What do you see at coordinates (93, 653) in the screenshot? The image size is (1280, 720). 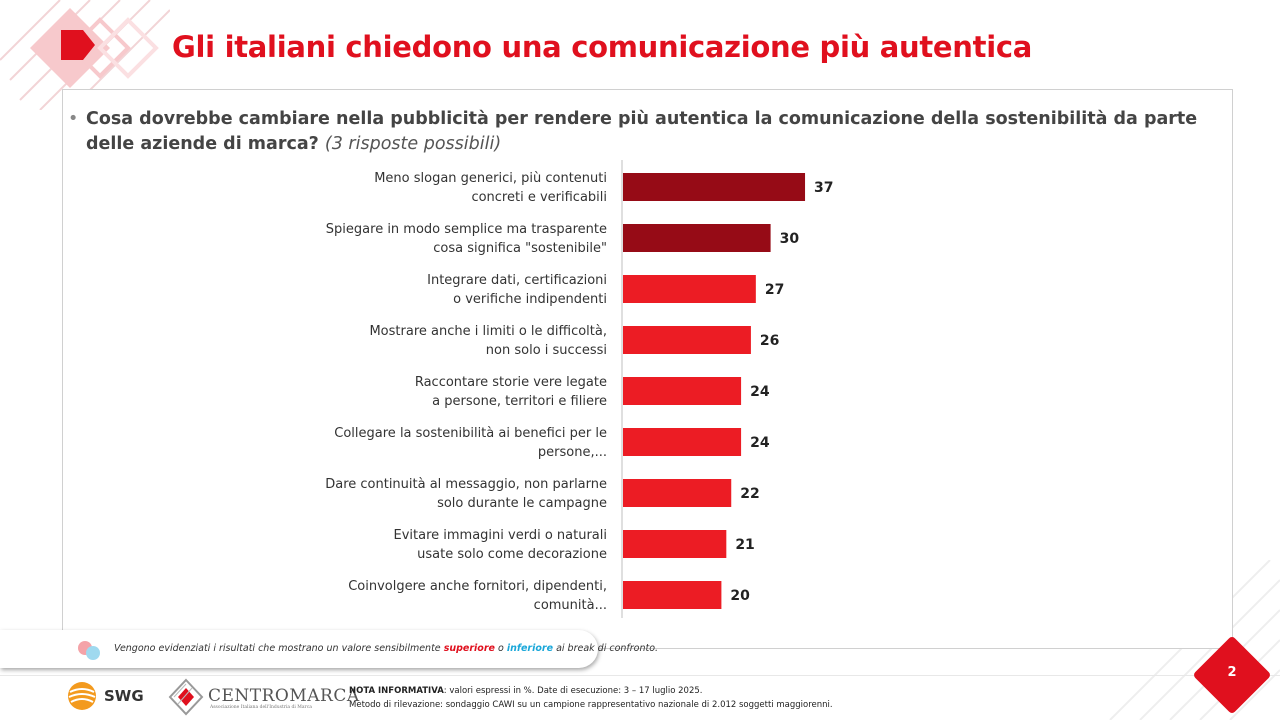 I see `legend-inferiore-dot` at bounding box center [93, 653].